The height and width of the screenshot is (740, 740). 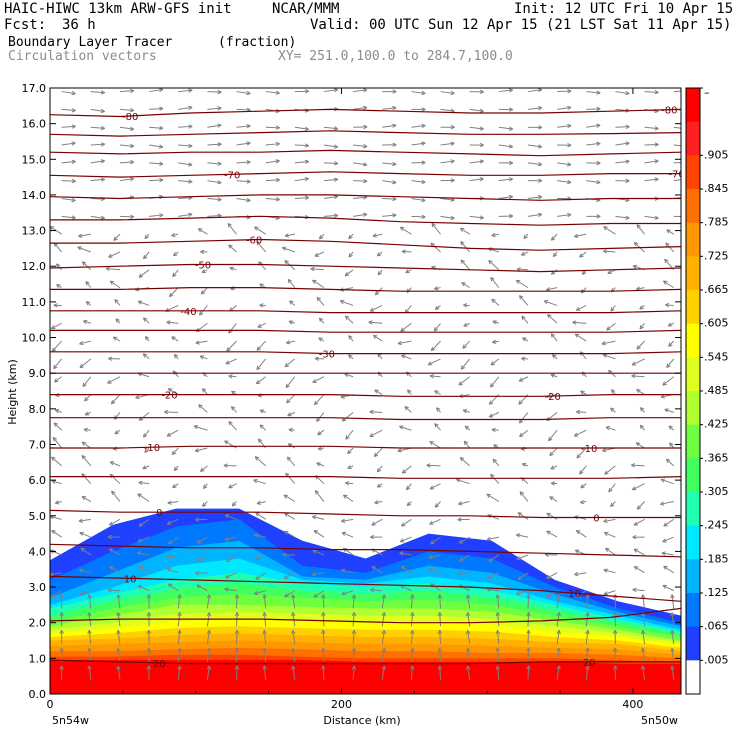 What do you see at coordinates (716, 289) in the screenshot?
I see `colorbar-label: .665` at bounding box center [716, 289].